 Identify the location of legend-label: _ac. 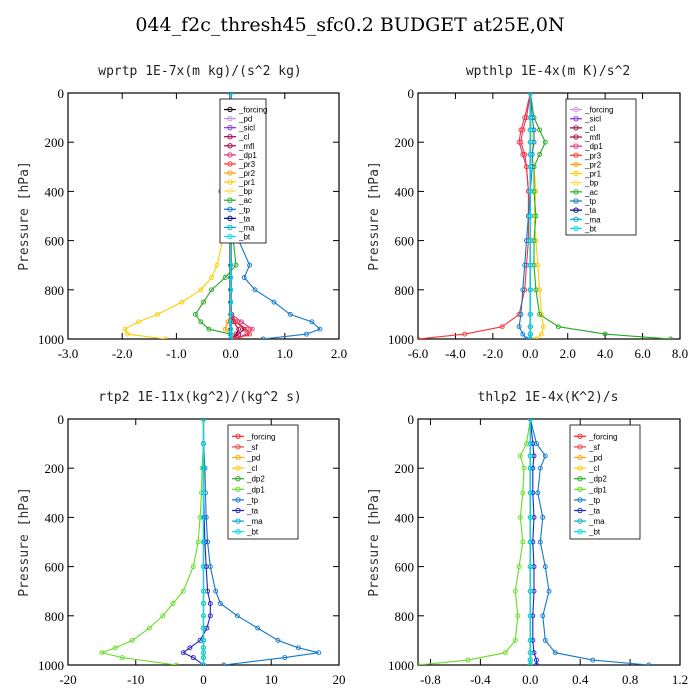
(245, 200).